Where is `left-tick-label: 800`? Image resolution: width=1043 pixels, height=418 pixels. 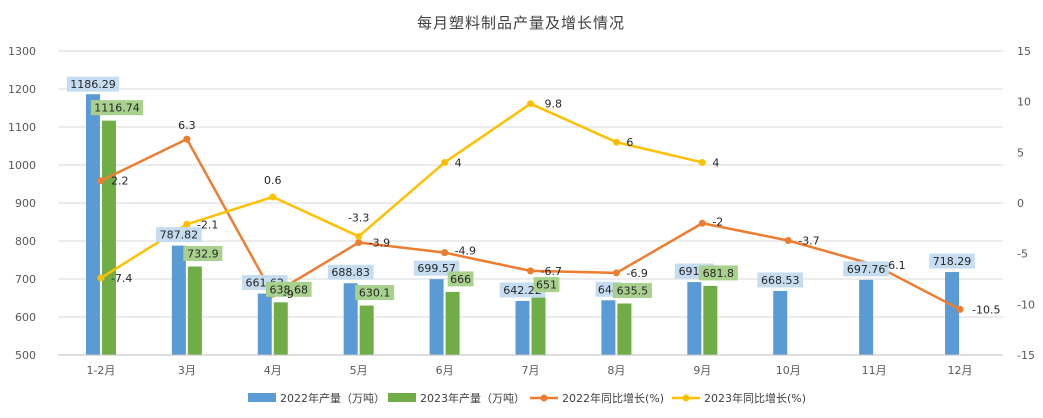
left-tick-label: 800 is located at coordinates (25, 241).